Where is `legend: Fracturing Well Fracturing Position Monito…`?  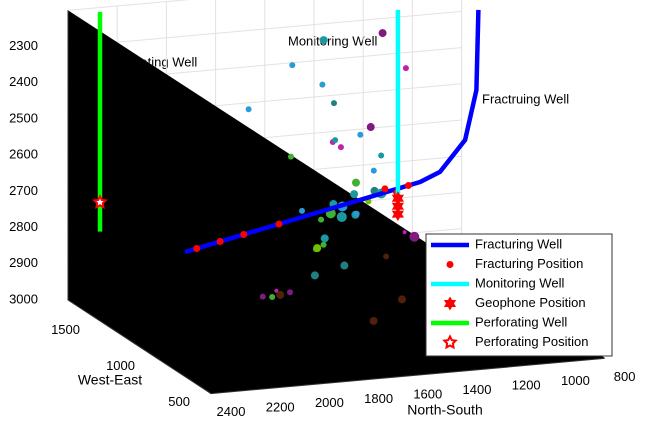 legend: Fracturing Well Fracturing Position Monito… is located at coordinates (519, 295).